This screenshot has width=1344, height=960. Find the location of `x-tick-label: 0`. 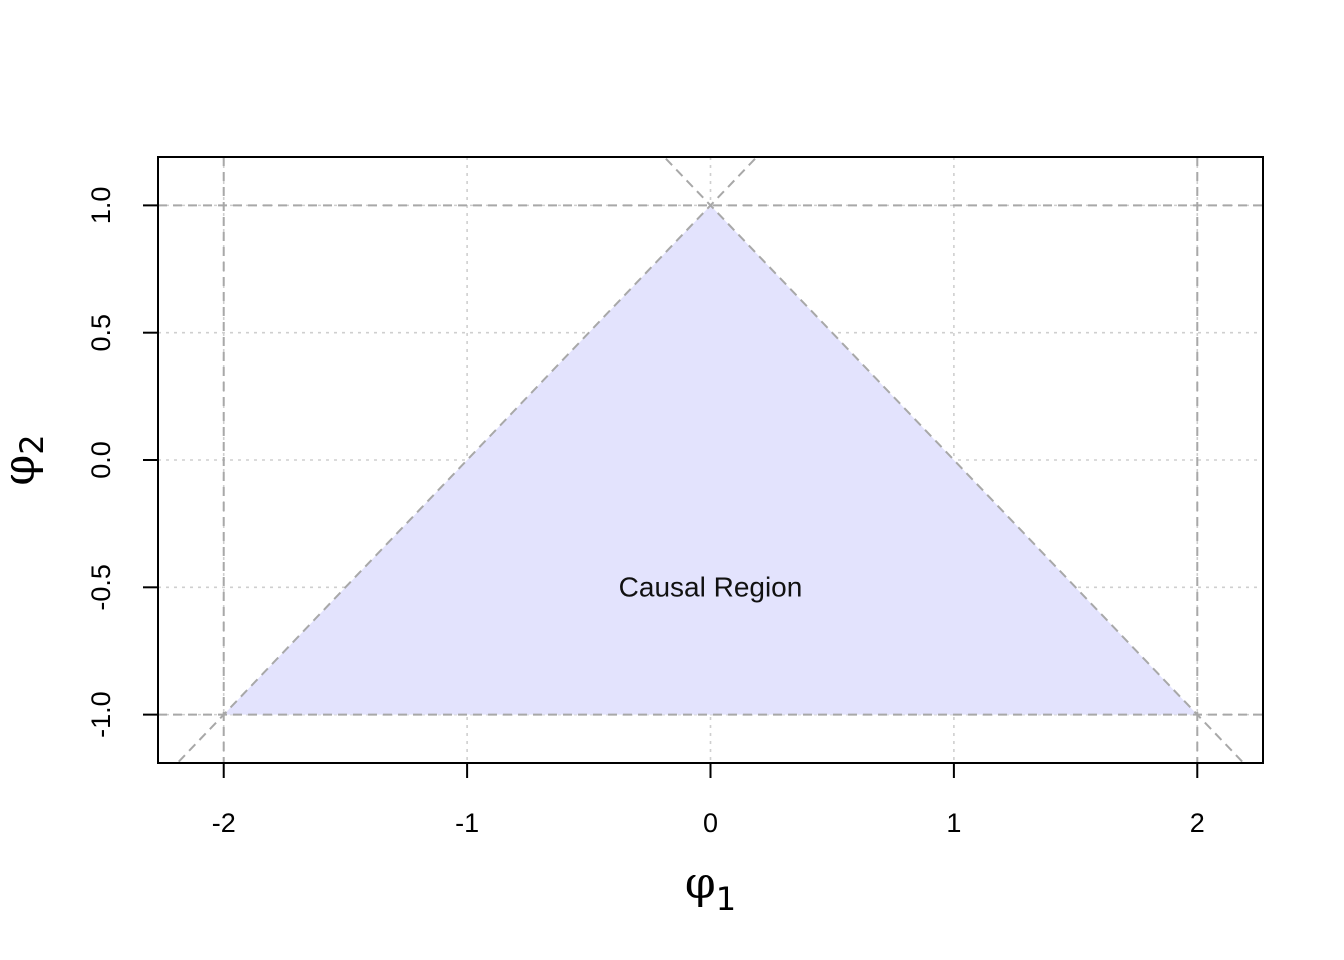

x-tick-label: 0 is located at coordinates (710, 823).